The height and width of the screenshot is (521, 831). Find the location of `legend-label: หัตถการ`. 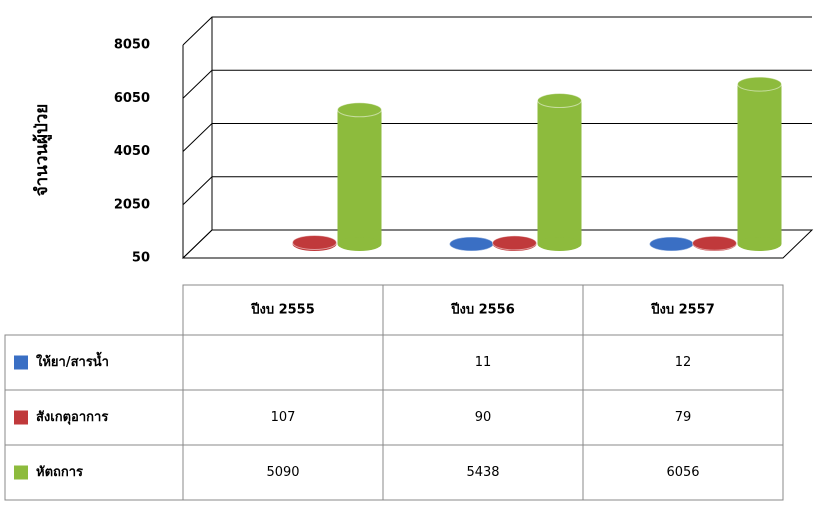

legend-label: หัตถการ is located at coordinates (59, 472).